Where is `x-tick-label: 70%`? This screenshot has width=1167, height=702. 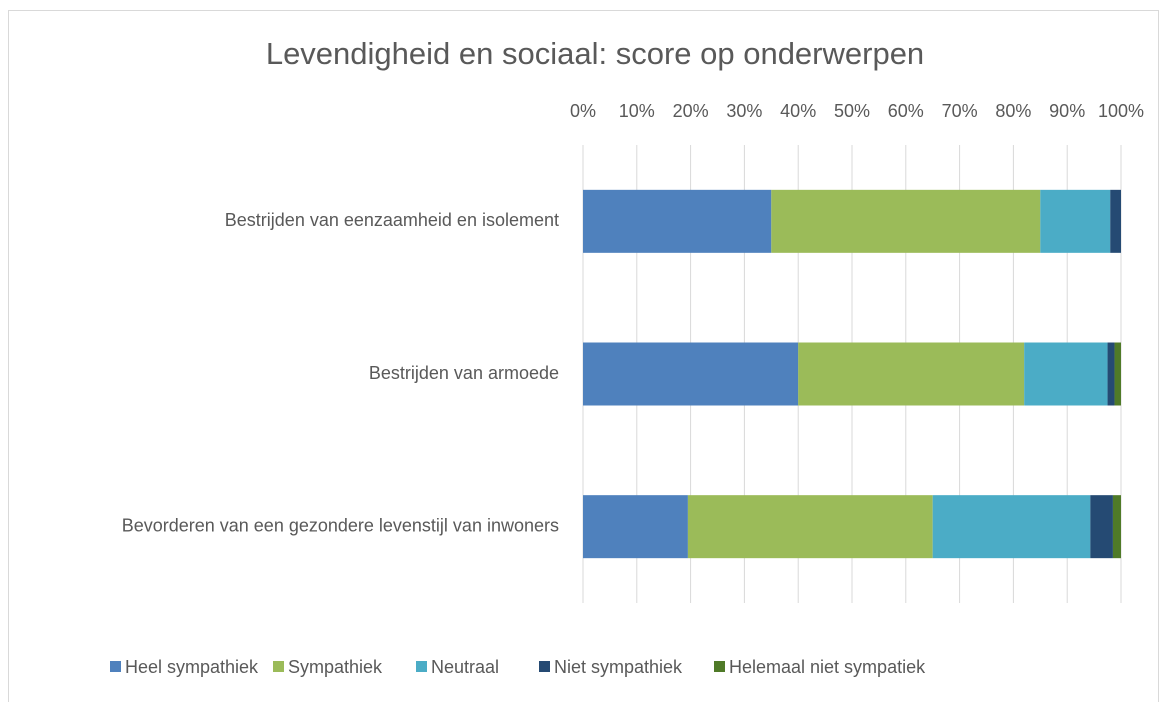
x-tick-label: 70% is located at coordinates (960, 111).